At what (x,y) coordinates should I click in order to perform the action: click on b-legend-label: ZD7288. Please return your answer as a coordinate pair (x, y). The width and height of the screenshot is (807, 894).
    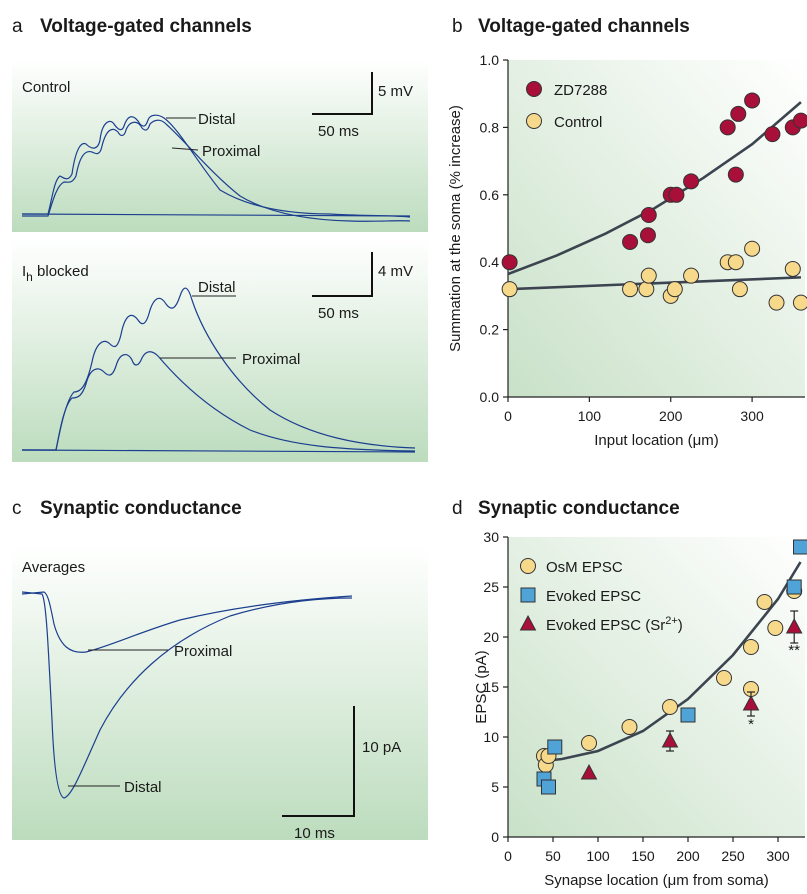
    Looking at the image, I should click on (580, 90).